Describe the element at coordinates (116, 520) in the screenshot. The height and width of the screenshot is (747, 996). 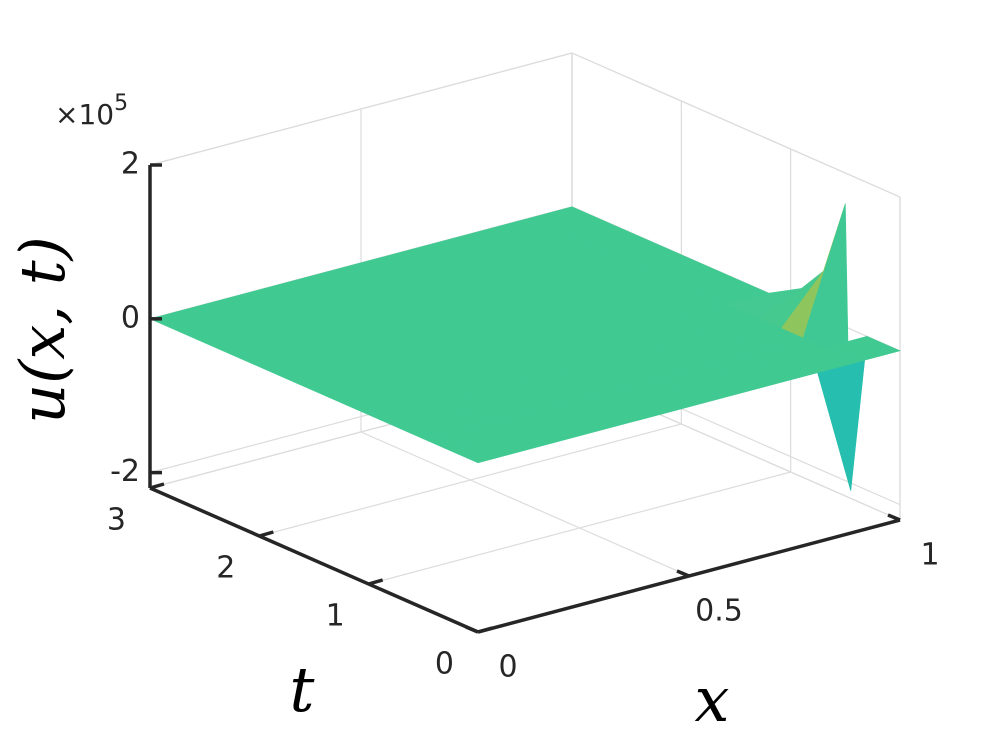
I see `t-tick-label: 3` at that location.